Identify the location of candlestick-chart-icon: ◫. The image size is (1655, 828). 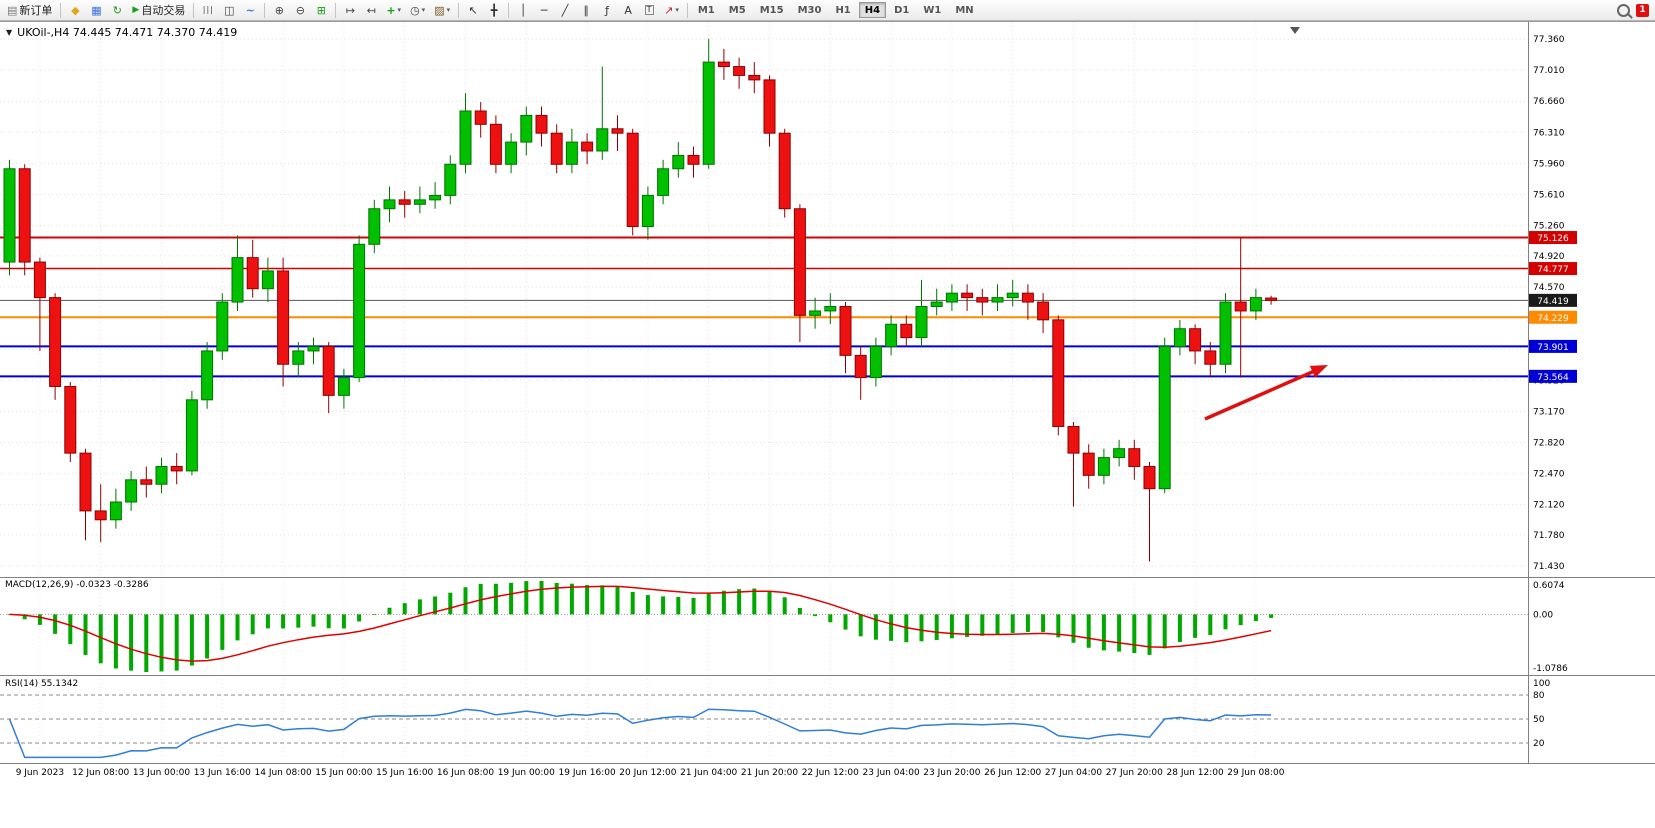
(229, 10).